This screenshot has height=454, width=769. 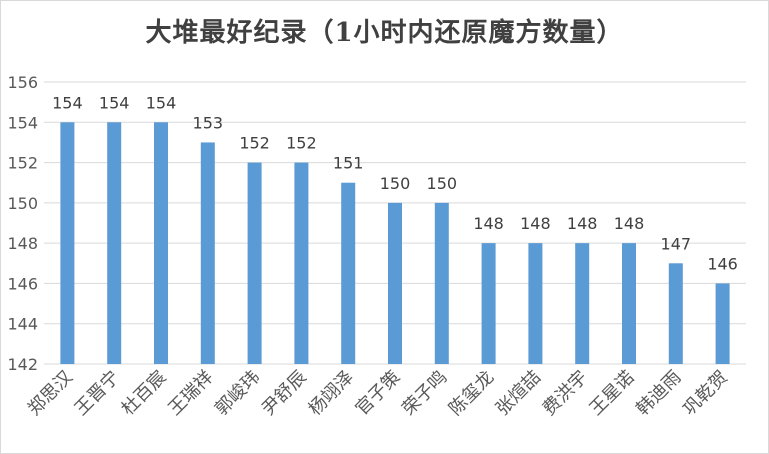 I want to click on category-label: 官子策, so click(x=378, y=393).